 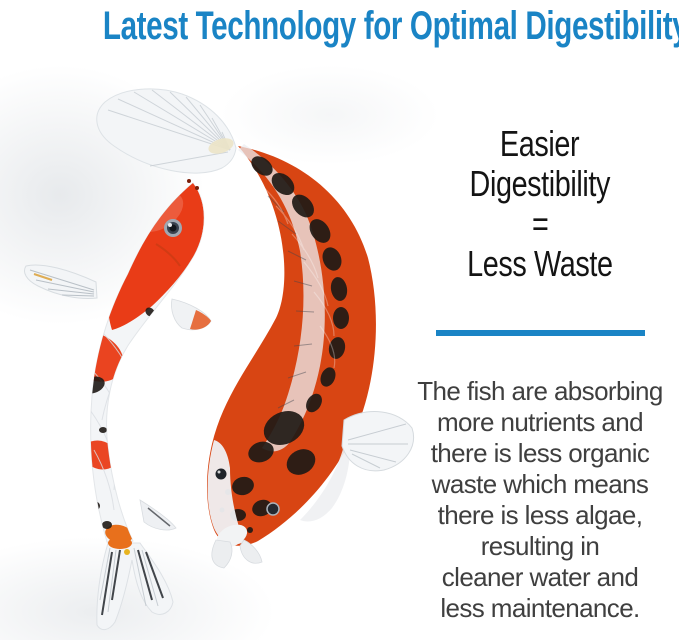 I want to click on koi-left-tail-orange-spot, so click(x=120, y=543).